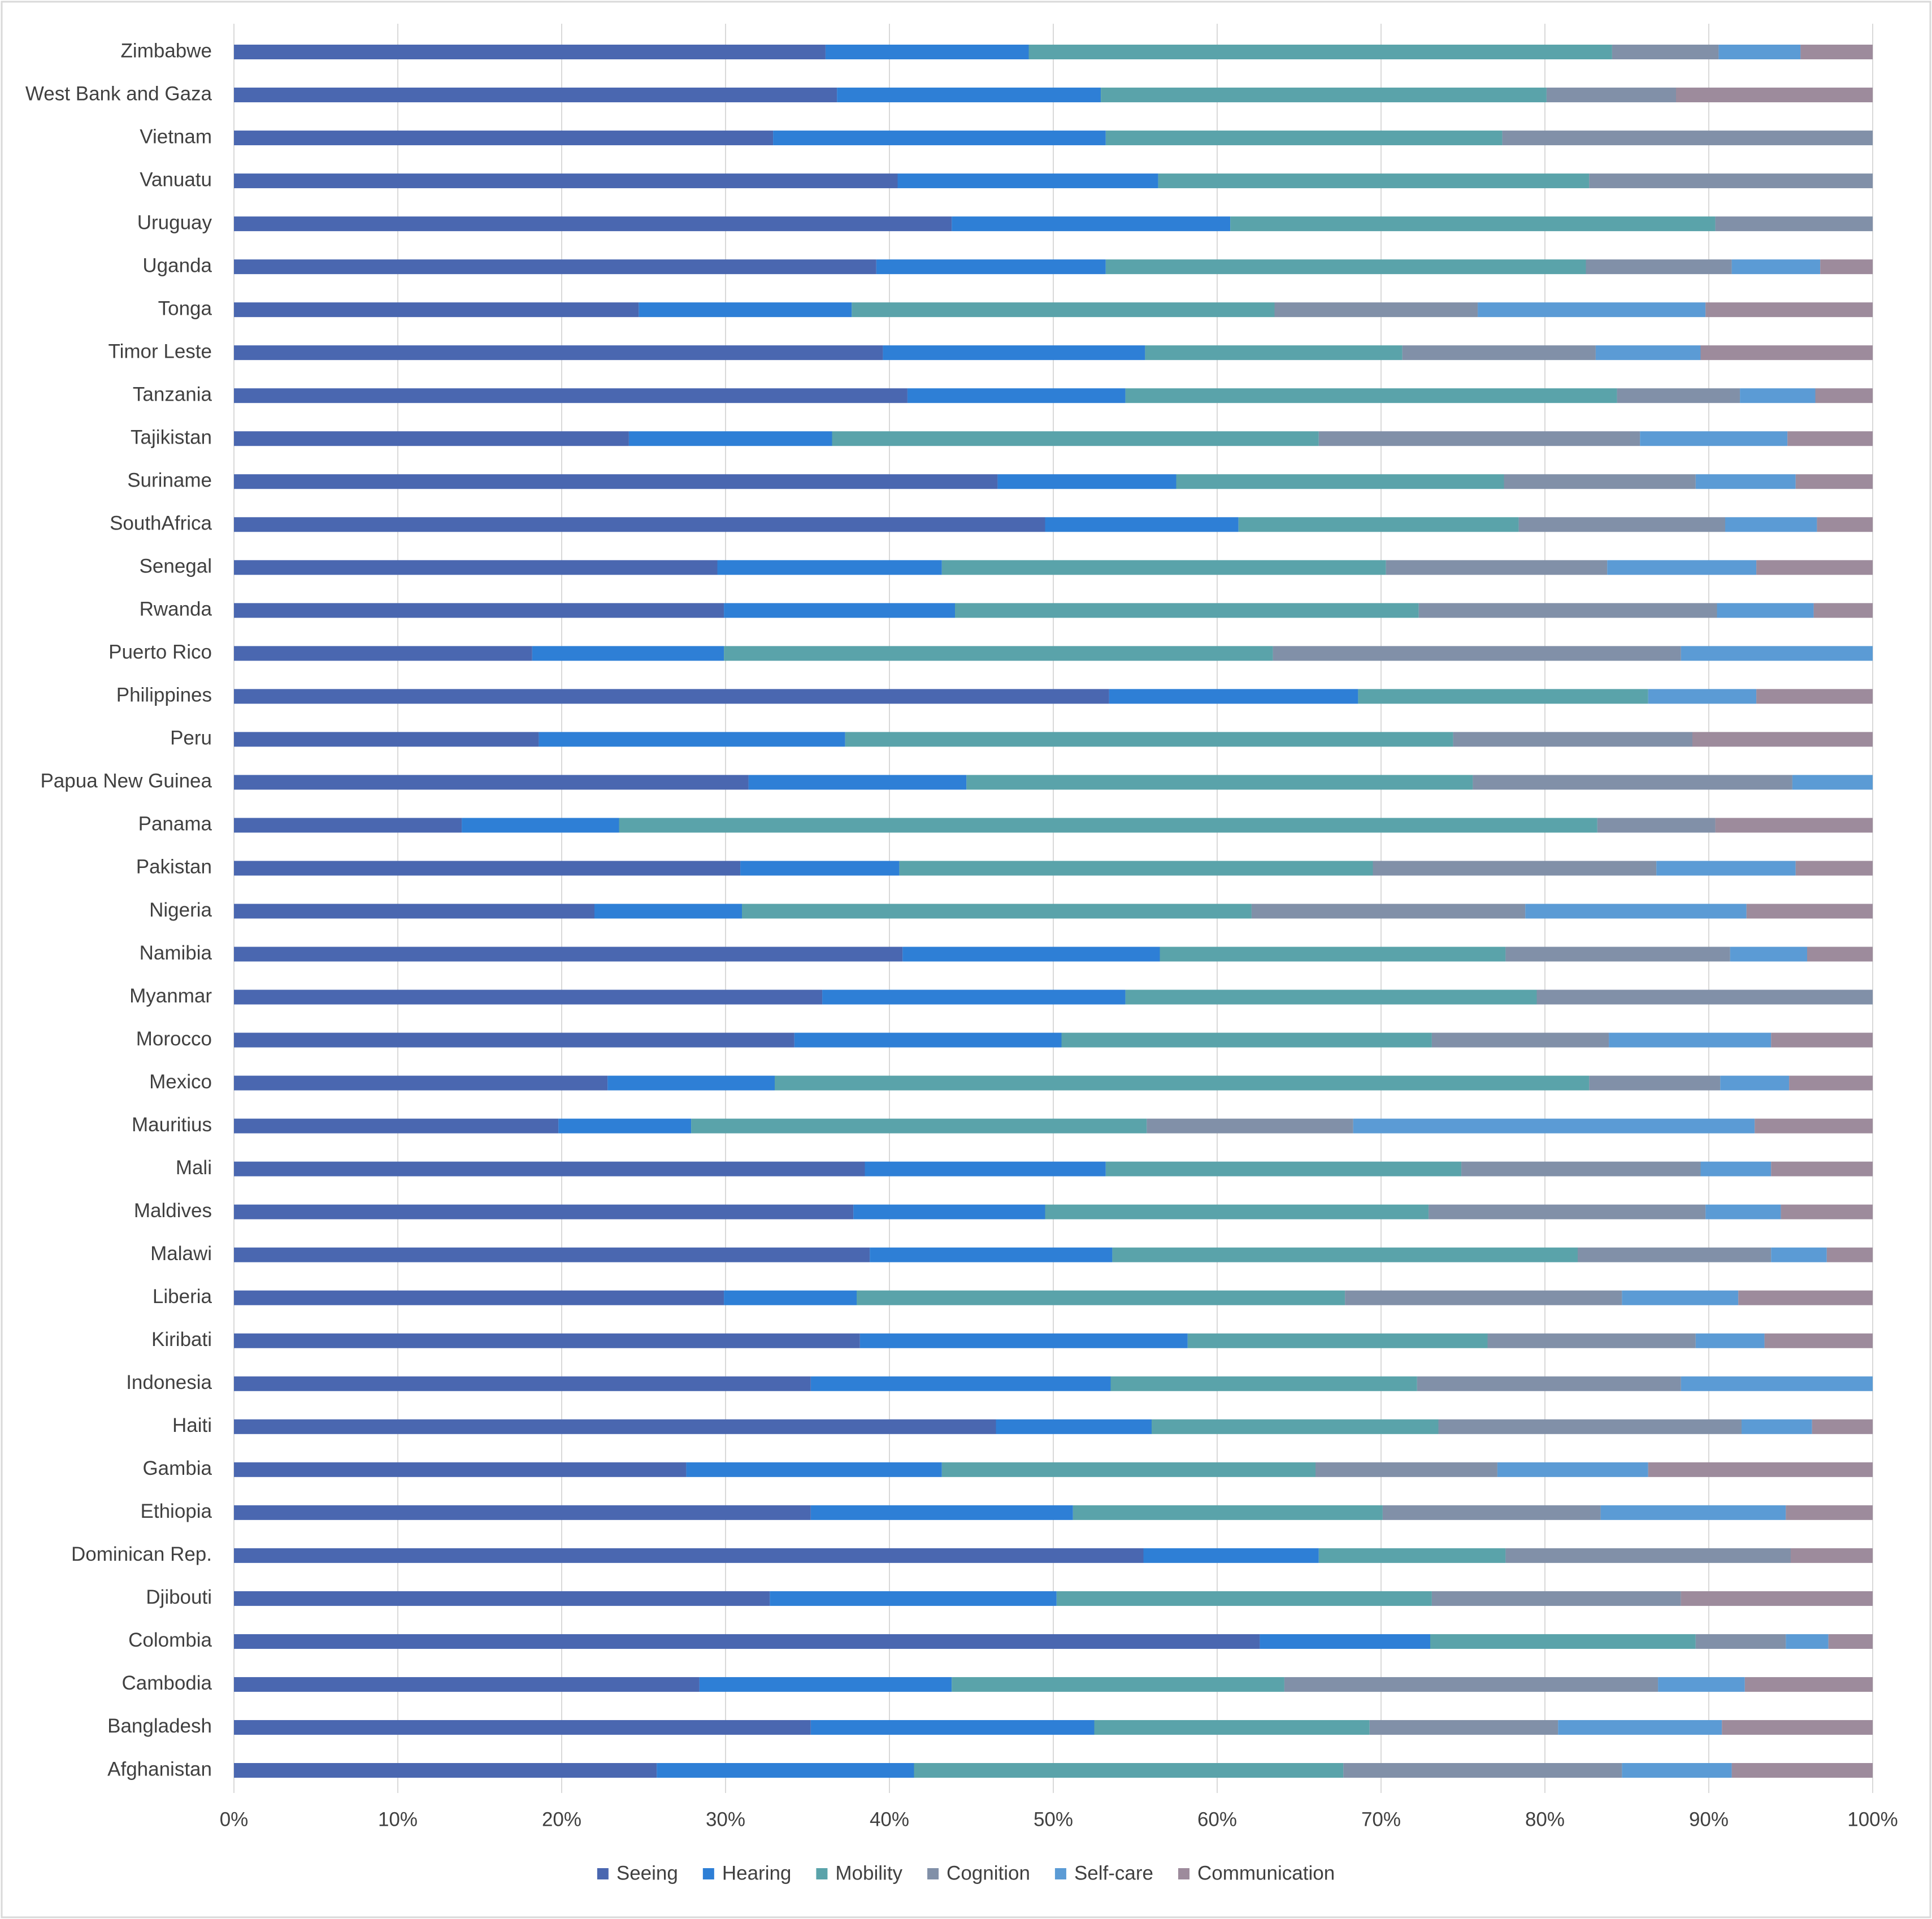 The height and width of the screenshot is (1919, 1932). What do you see at coordinates (868, 1873) in the screenshot?
I see `legend-label: Mobility` at bounding box center [868, 1873].